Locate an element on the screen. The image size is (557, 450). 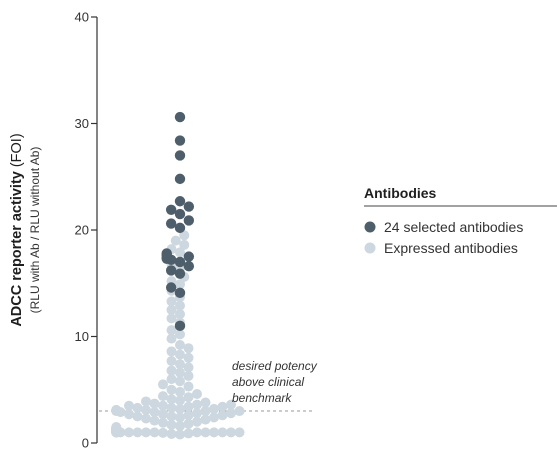
y-axis: 0 10 20 30 40 is located at coordinates (86, 230).